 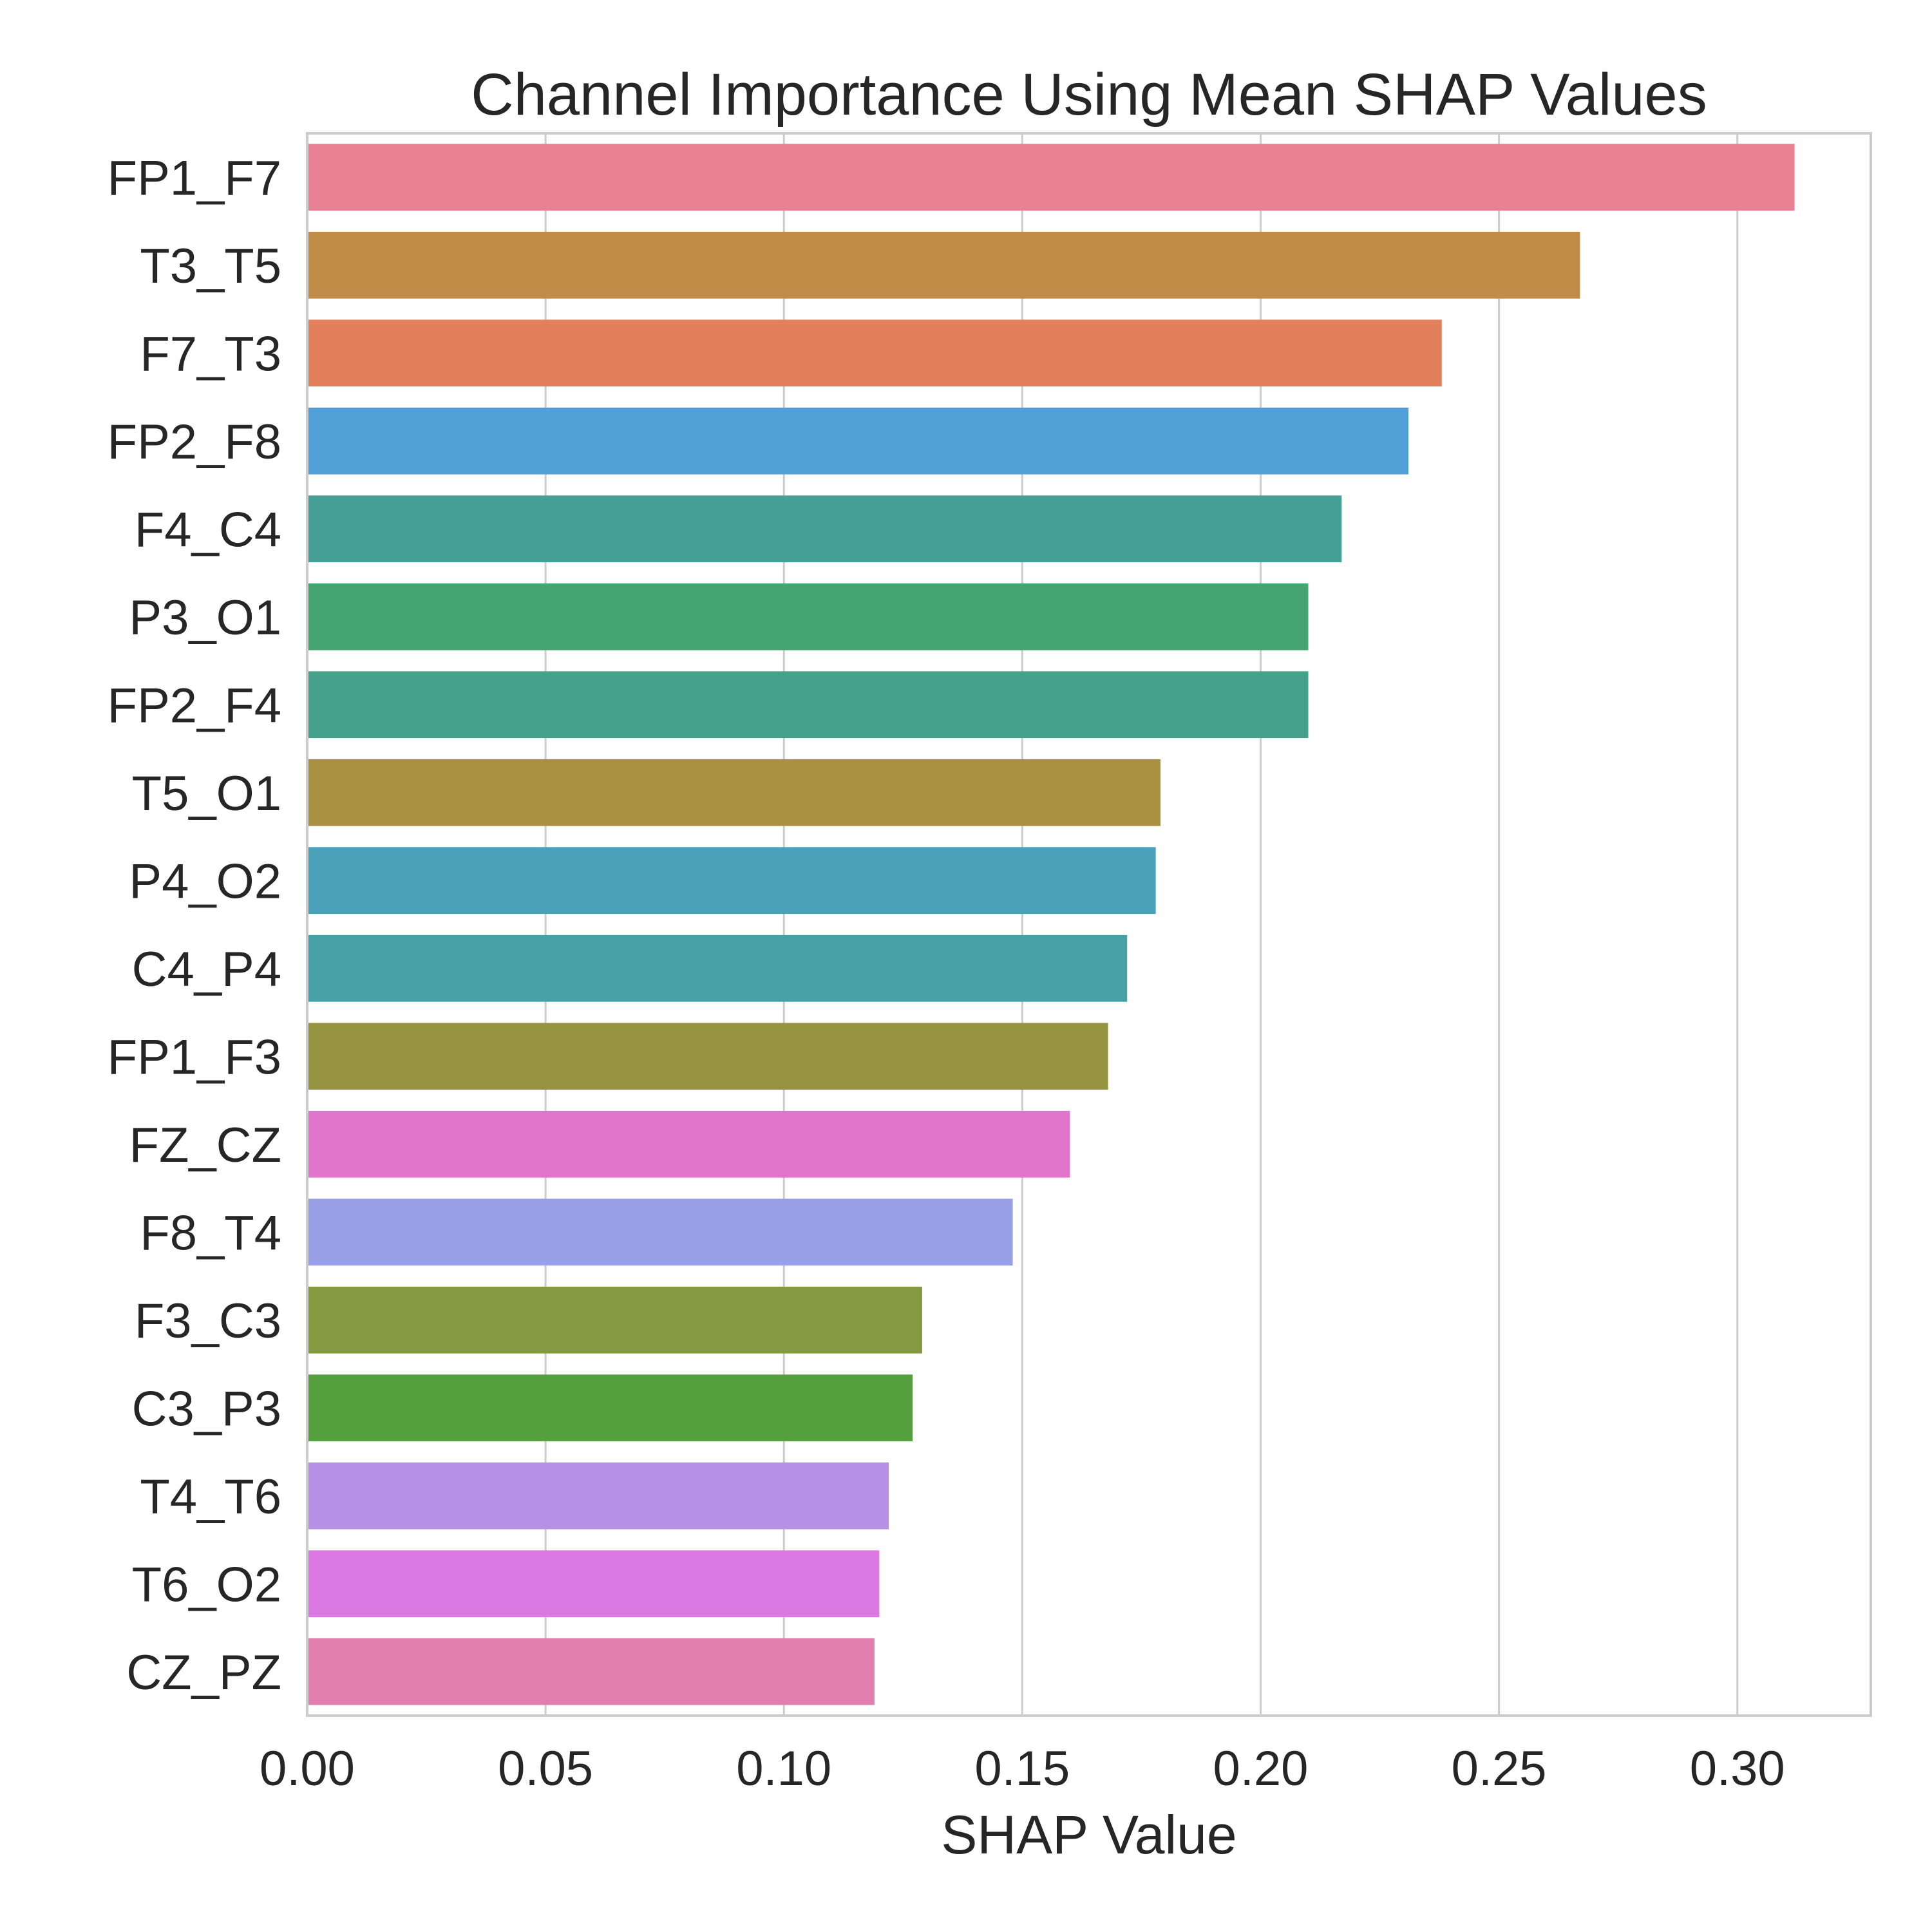 What do you see at coordinates (205, 618) in the screenshot?
I see `y-tick-label: P3_O1` at bounding box center [205, 618].